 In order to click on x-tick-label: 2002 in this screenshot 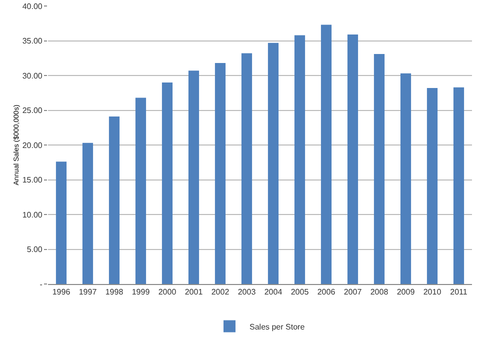, I will do `click(220, 292)`.